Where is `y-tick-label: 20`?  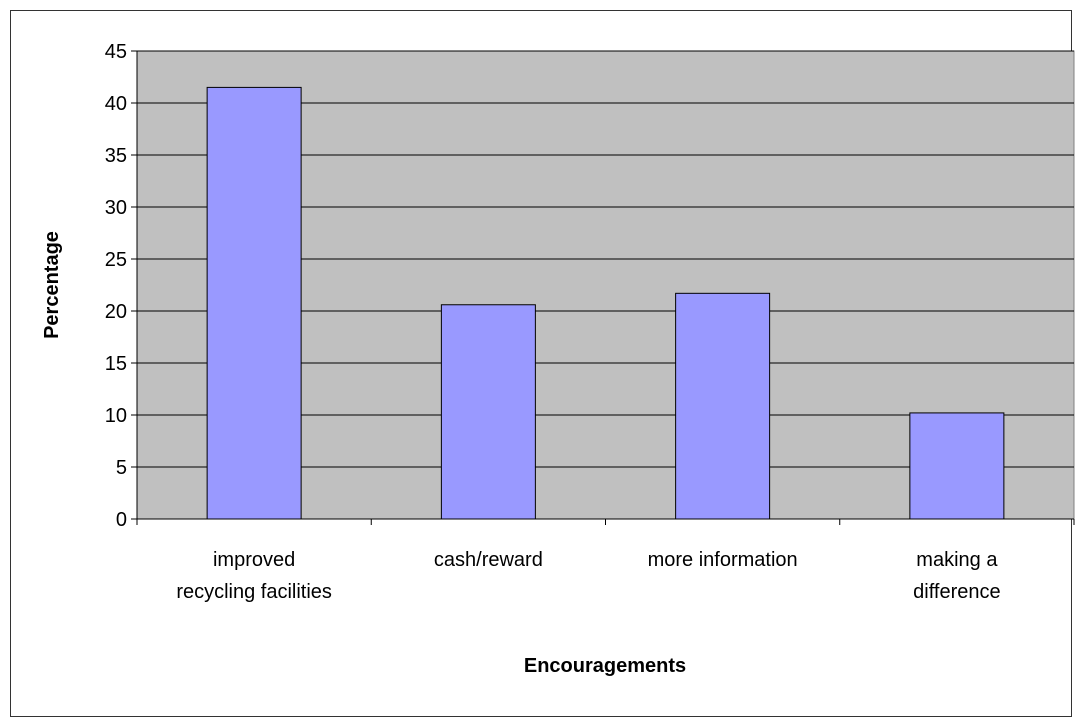
y-tick-label: 20 is located at coordinates (116, 312).